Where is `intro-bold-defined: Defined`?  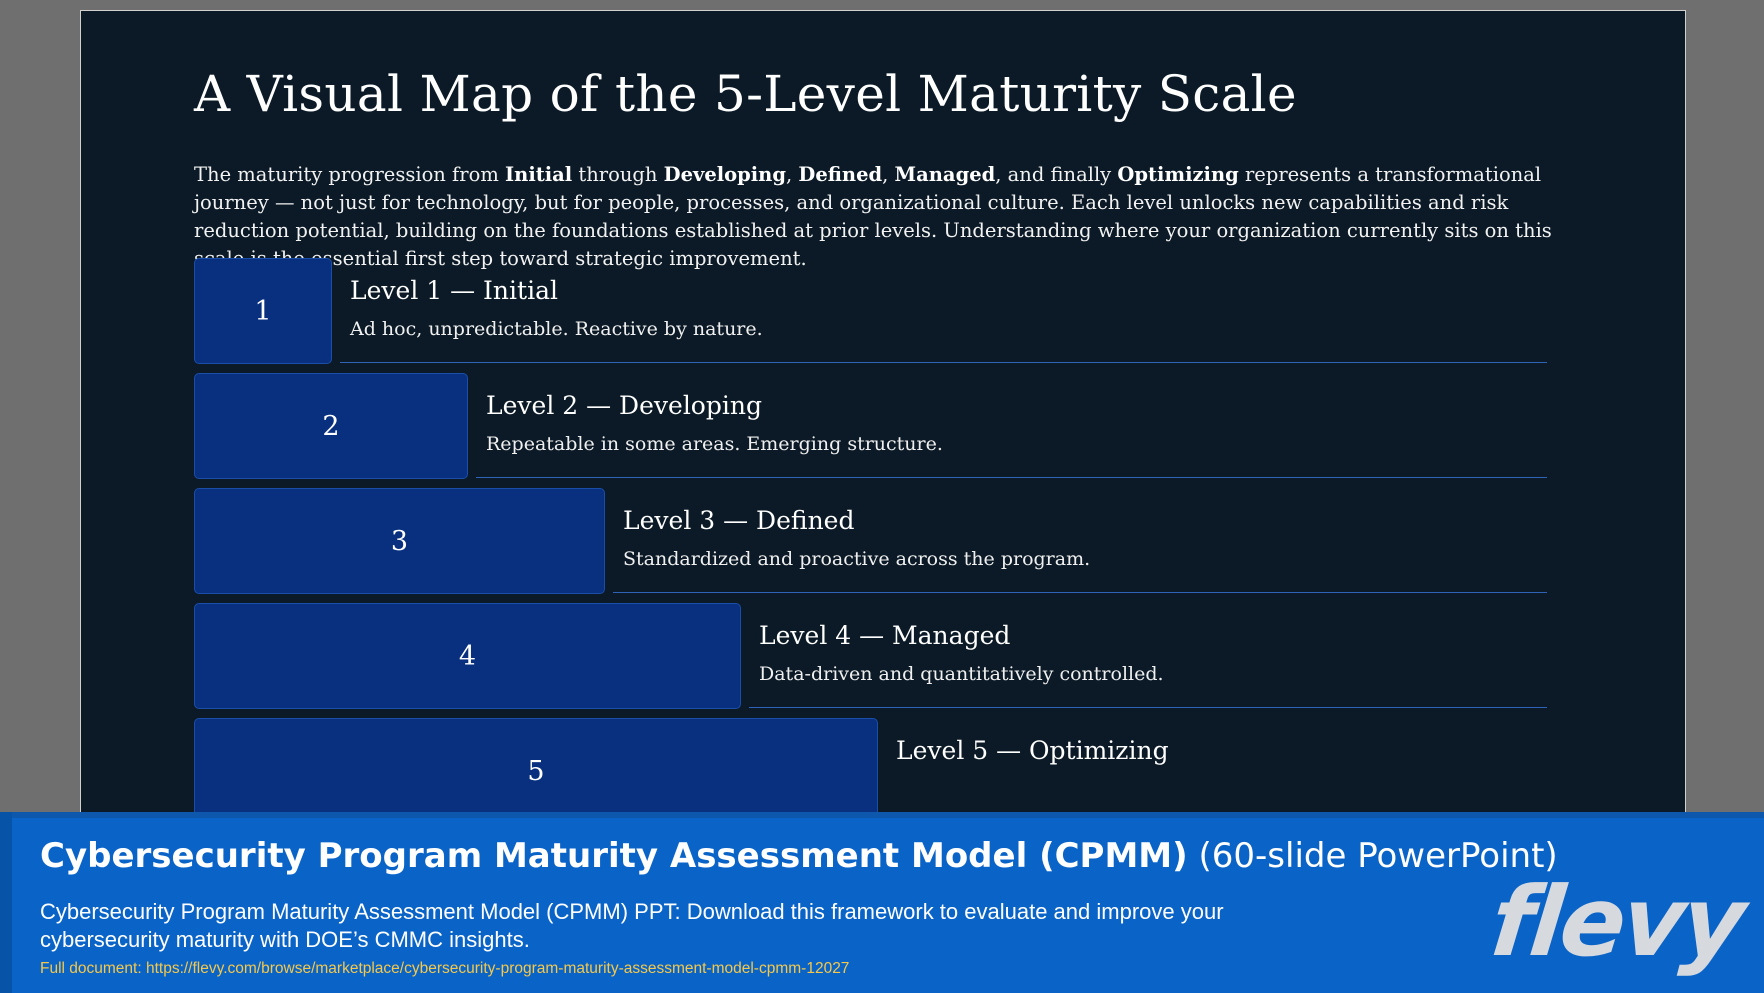
intro-bold-defined: Defined is located at coordinates (840, 174).